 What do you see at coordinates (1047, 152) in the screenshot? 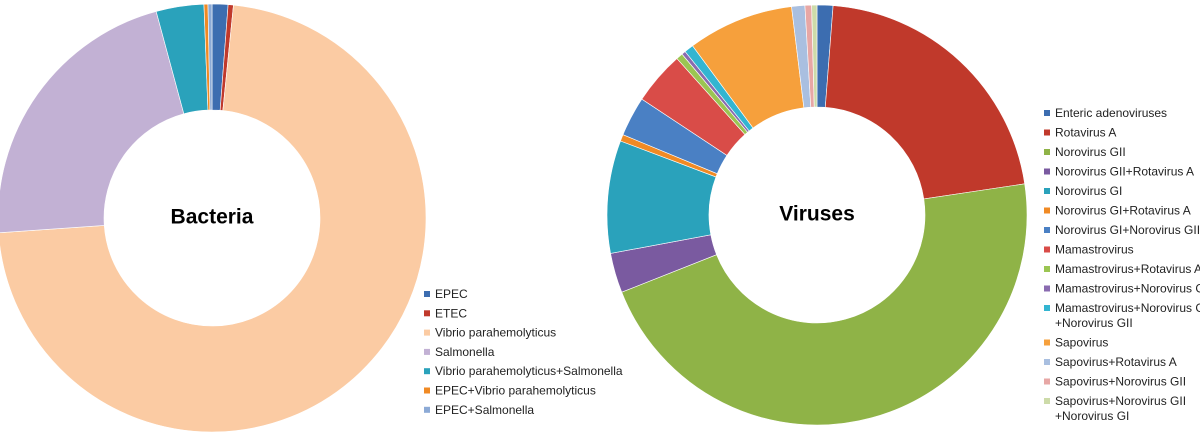
I see `legend-swatch-norovirus-gii` at bounding box center [1047, 152].